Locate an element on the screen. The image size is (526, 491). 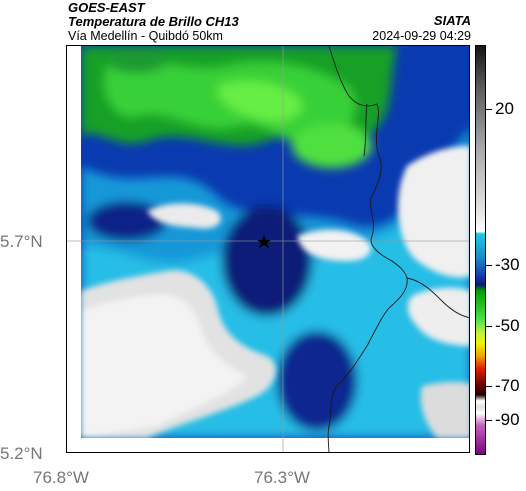
latitude-label: 5.7°N is located at coordinates (21, 241).